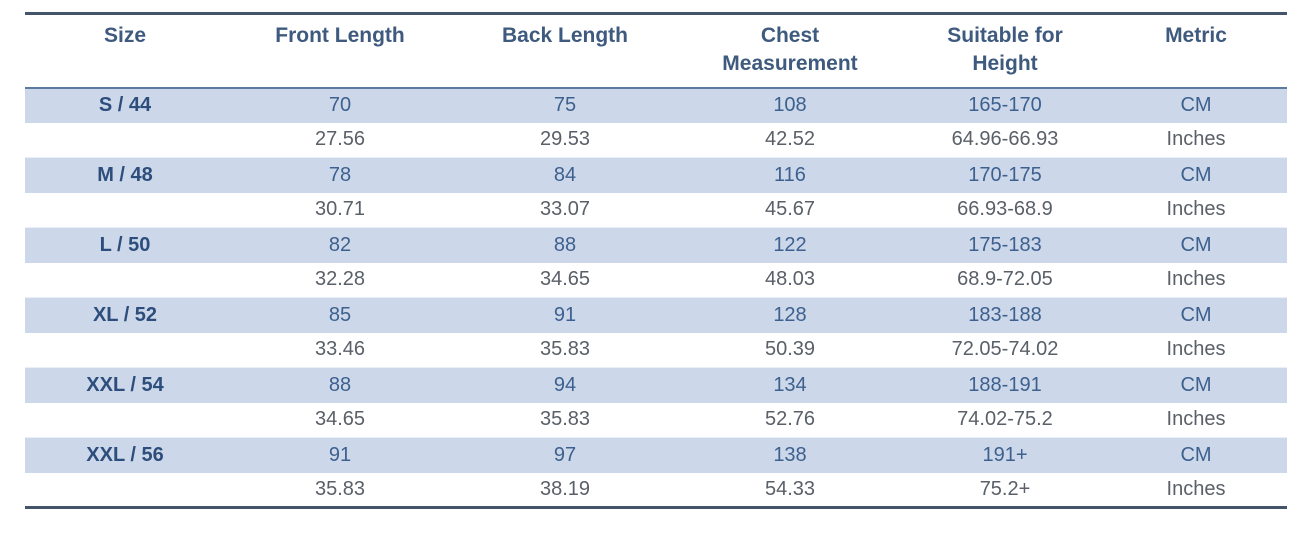 The image size is (1296, 533). Describe the element at coordinates (340, 105) in the screenshot. I see `front-length-cell: 70` at that location.